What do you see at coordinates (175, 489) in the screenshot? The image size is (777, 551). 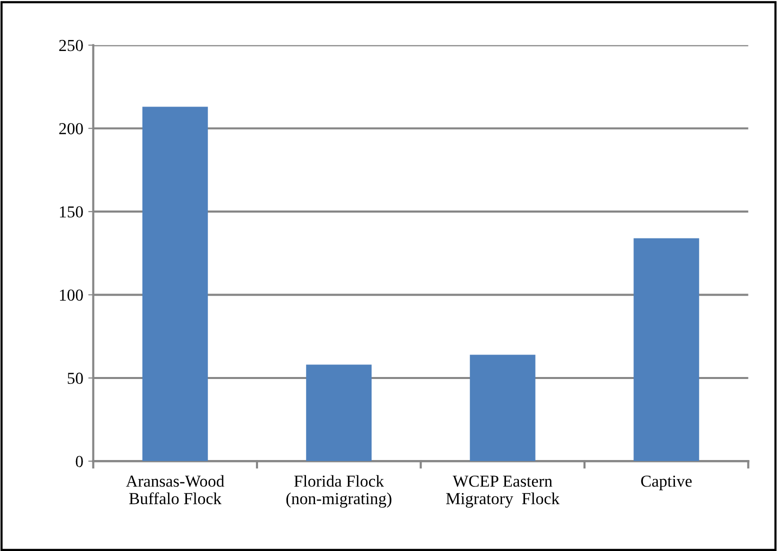 I see `x-tick-label: Aransas-Wood Buffalo Flock` at bounding box center [175, 489].